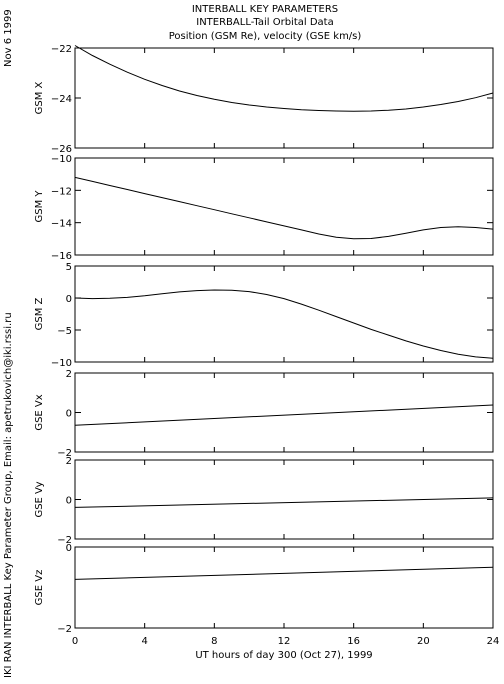  What do you see at coordinates (69, 267) in the screenshot?
I see `y-tick-label: 5` at bounding box center [69, 267].